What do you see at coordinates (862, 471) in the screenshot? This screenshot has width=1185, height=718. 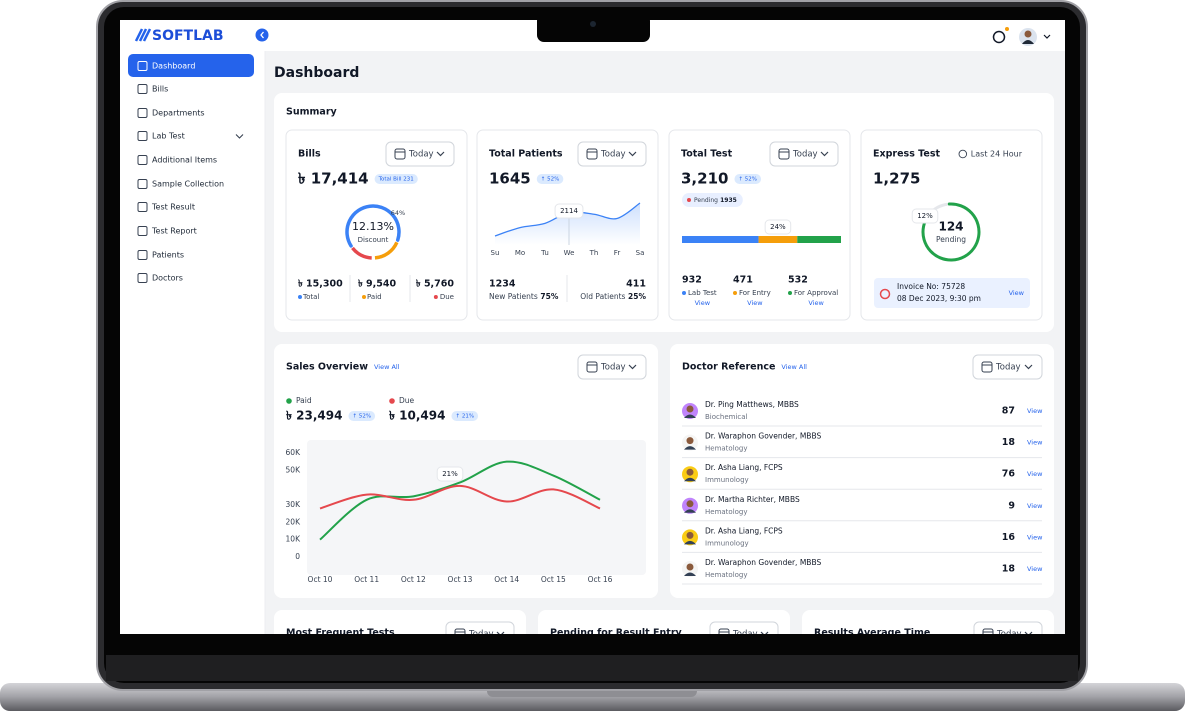 I see `doctor-panel` at bounding box center [862, 471].